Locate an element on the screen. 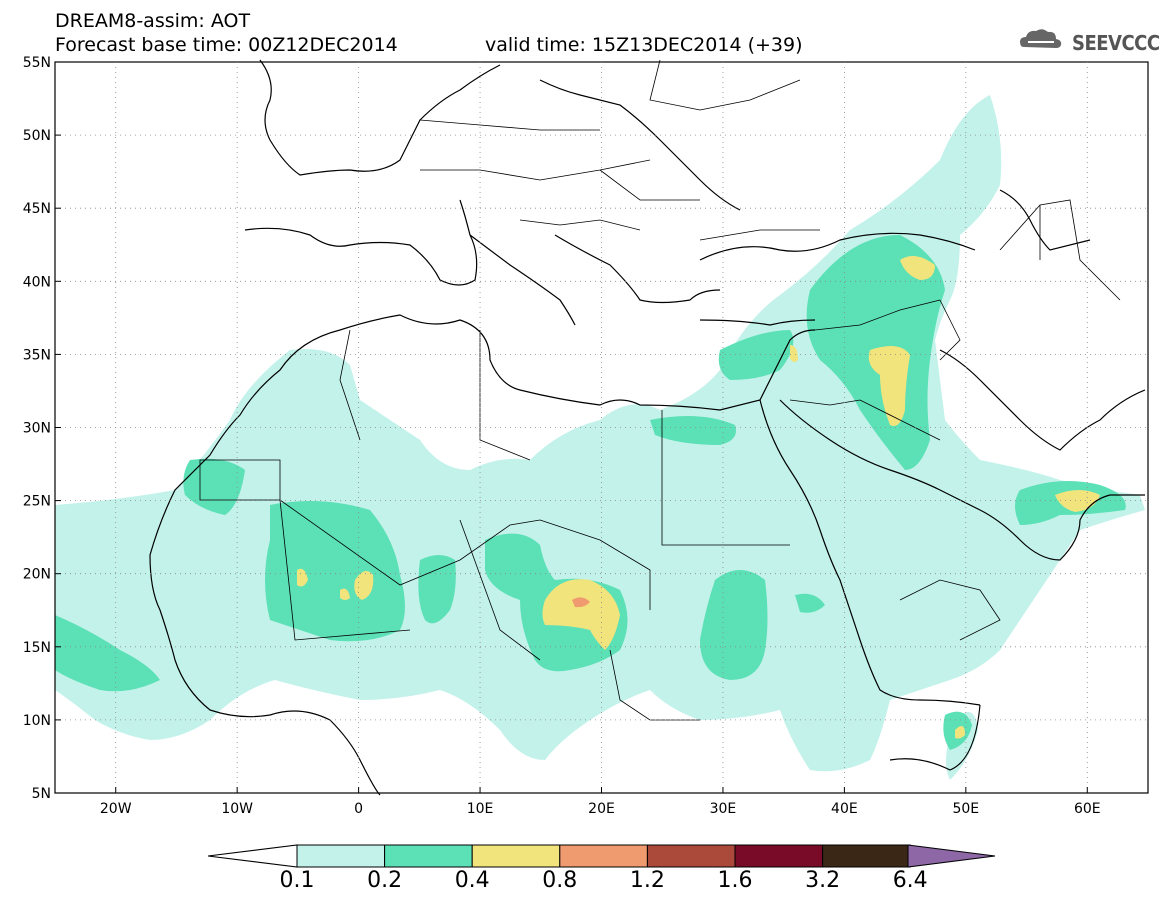  longitude-labels: 20W 10W 0 10E 20E 30E 40E 50E 60E is located at coordinates (600, 802).